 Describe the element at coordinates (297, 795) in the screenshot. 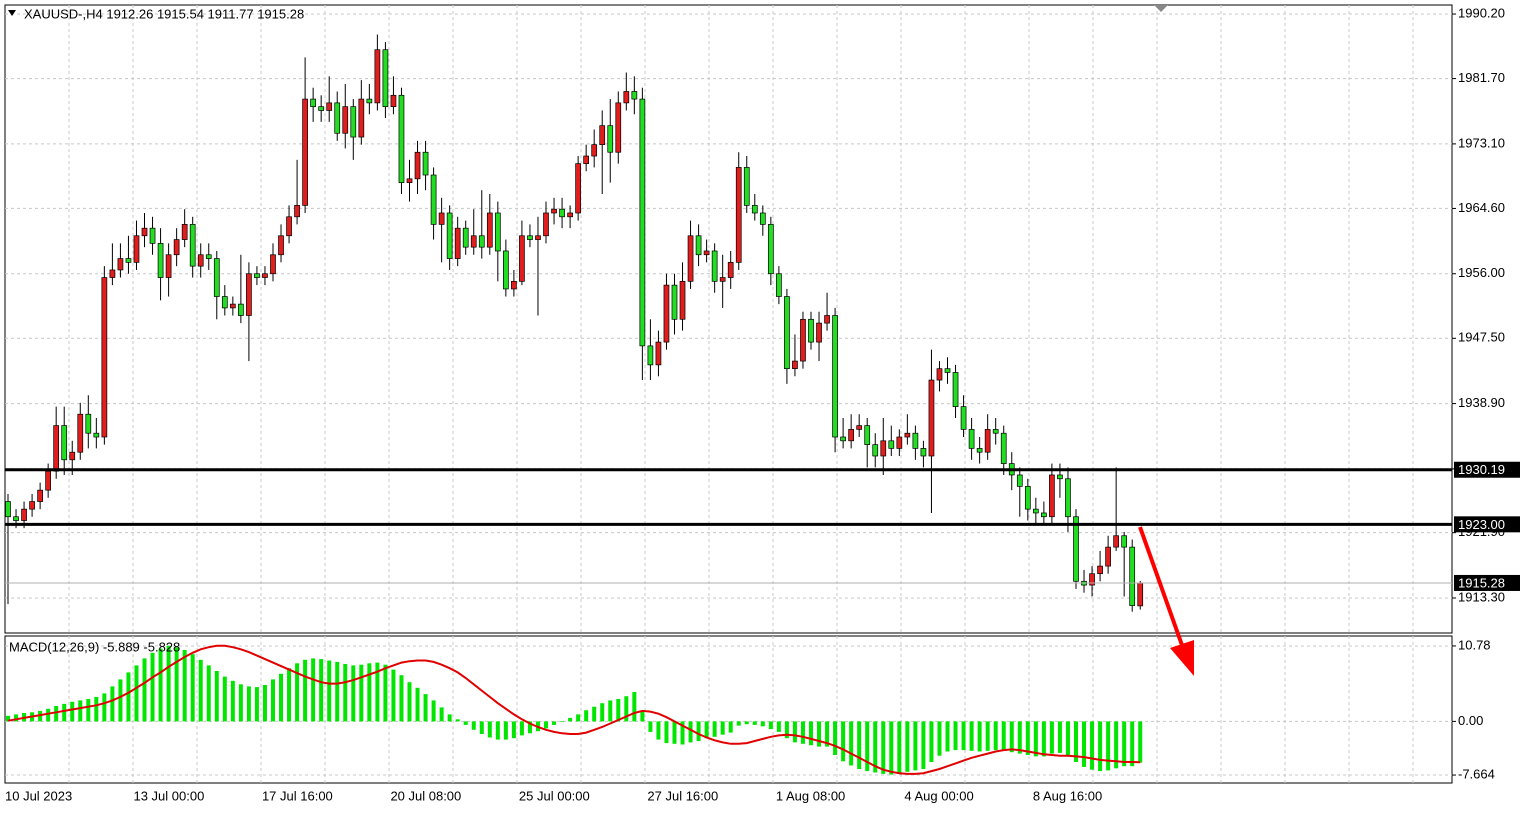

I see `x-tick-label: 17 Jul 16:00` at that location.